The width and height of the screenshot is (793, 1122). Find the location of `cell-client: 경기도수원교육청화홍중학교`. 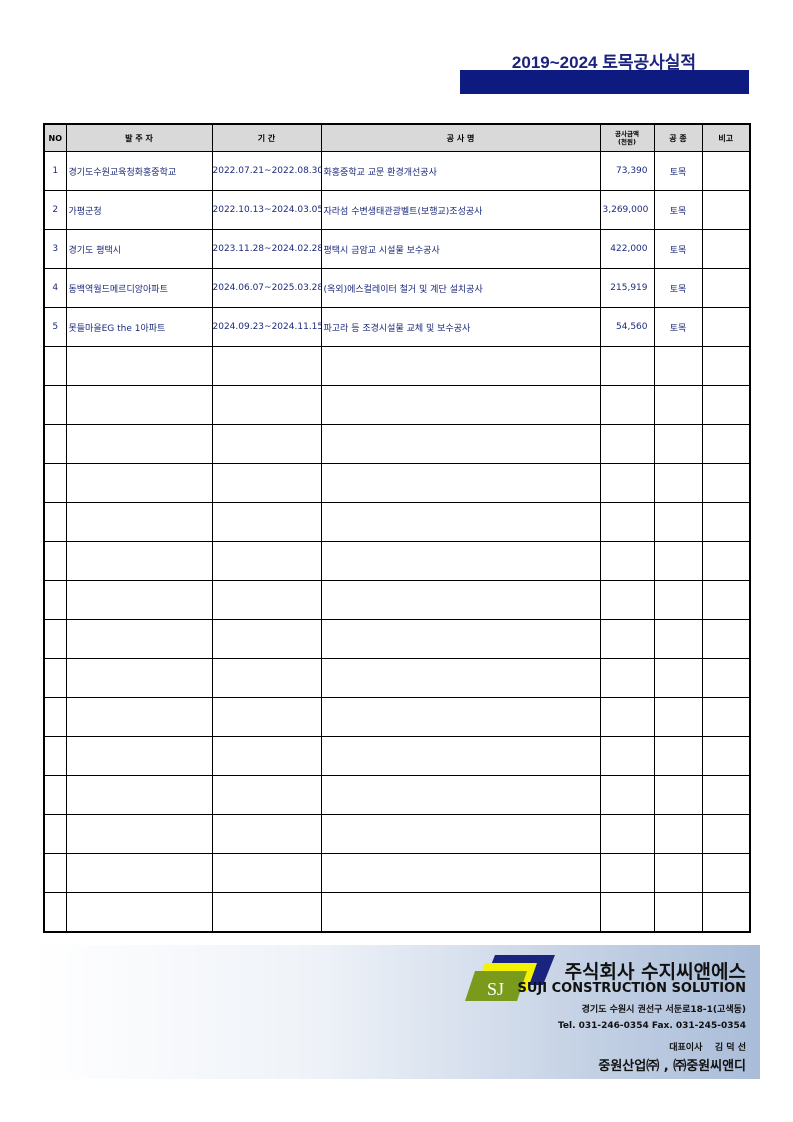

cell-client: 경기도수원교육청화홍중학교 is located at coordinates (139, 171).